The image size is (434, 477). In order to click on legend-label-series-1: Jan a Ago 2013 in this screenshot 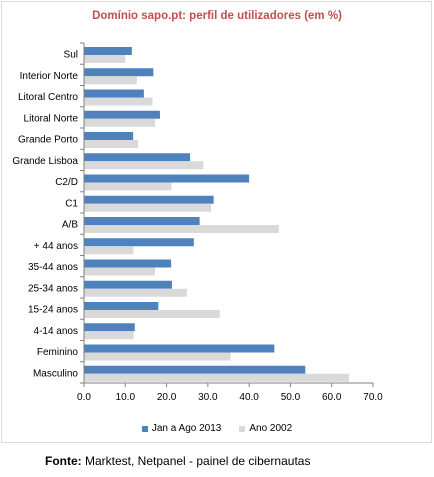, I will do `click(186, 428)`.